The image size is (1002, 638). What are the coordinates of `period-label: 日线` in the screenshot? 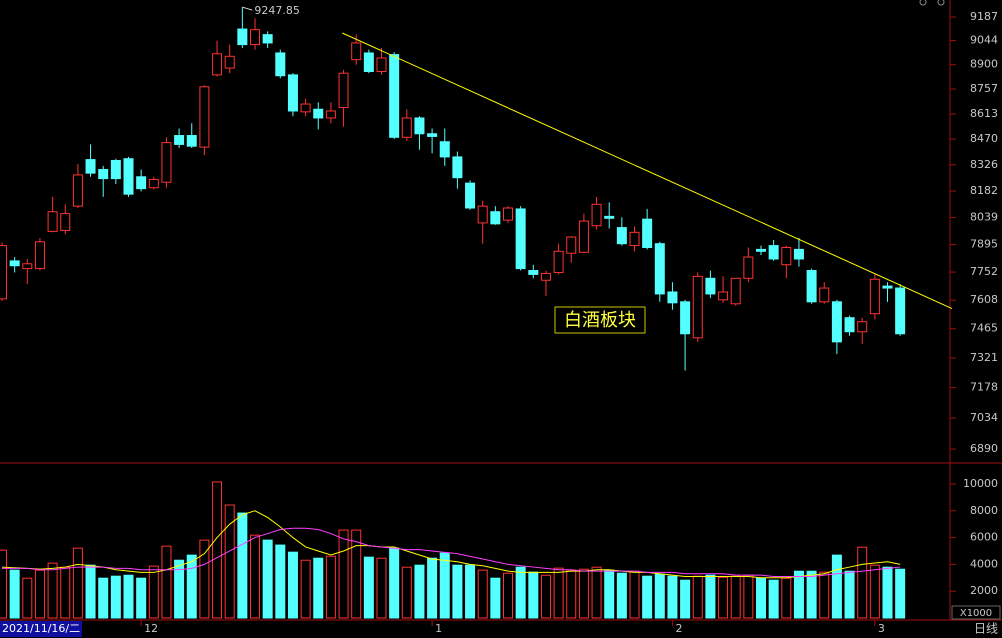 It's located at (986, 629).